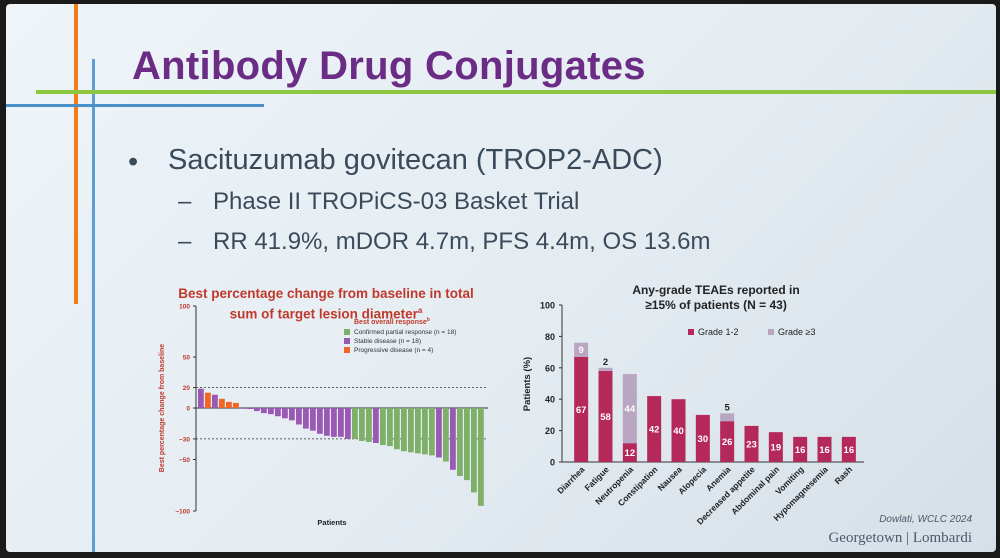 The height and width of the screenshot is (558, 1000). What do you see at coordinates (185, 241) in the screenshot?
I see `sub-dash-2: –` at bounding box center [185, 241].